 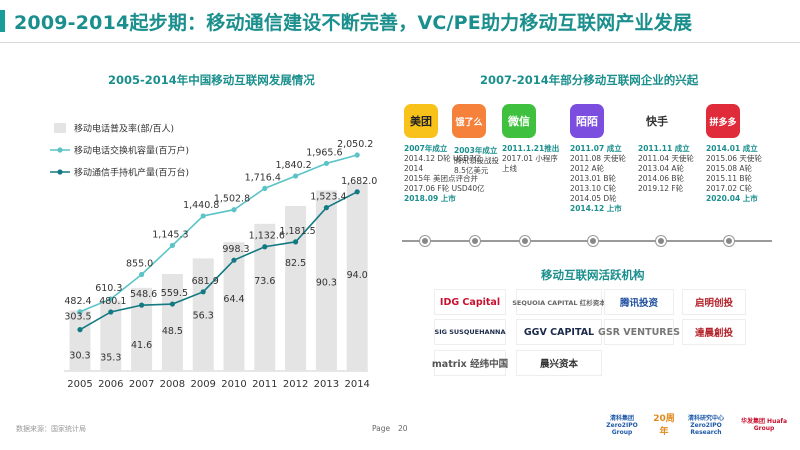 What do you see at coordinates (51, 429) in the screenshot?
I see `footer-source: 数据来源：国家统计局` at bounding box center [51, 429].